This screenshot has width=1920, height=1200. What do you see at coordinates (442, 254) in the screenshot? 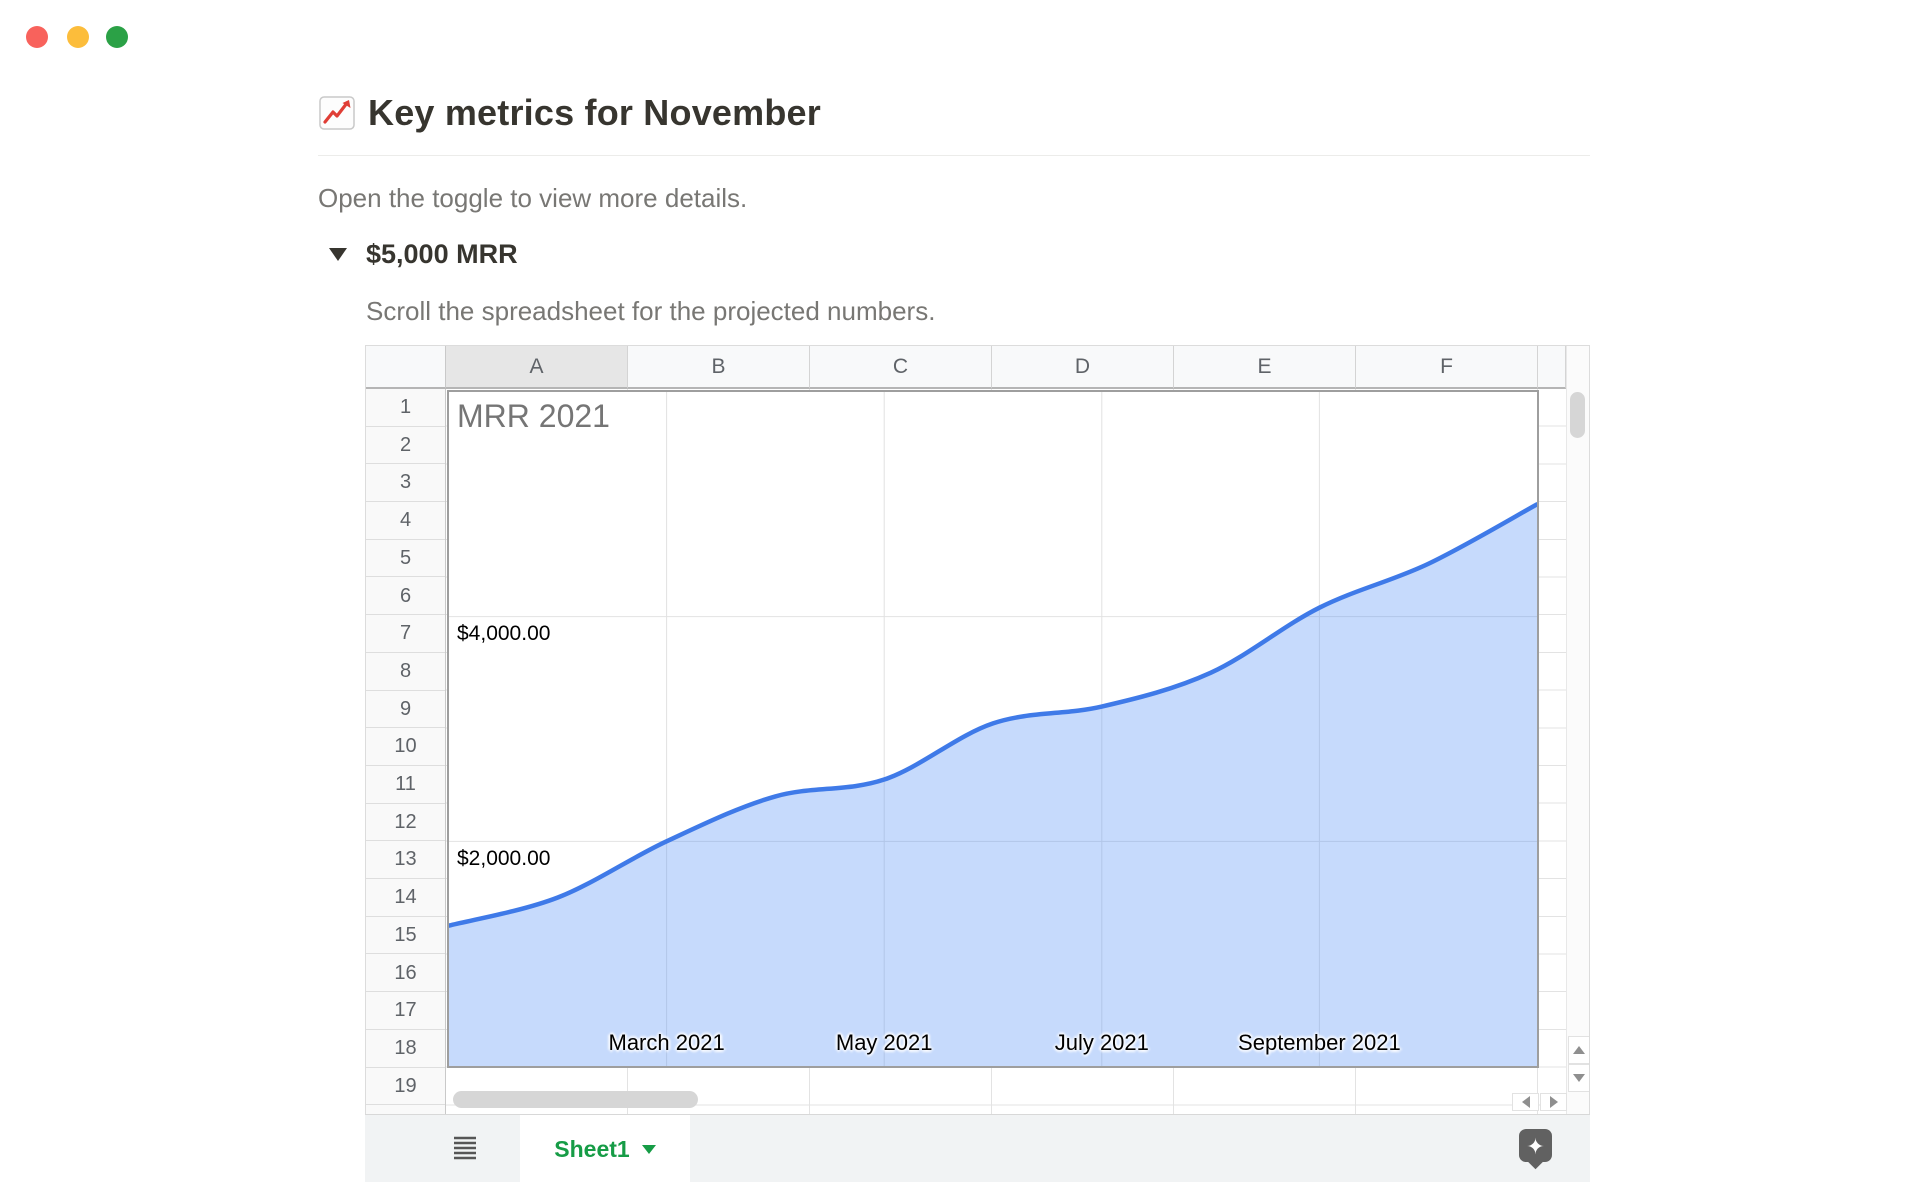
I see `toggle-label: $5,000 MRR` at bounding box center [442, 254].